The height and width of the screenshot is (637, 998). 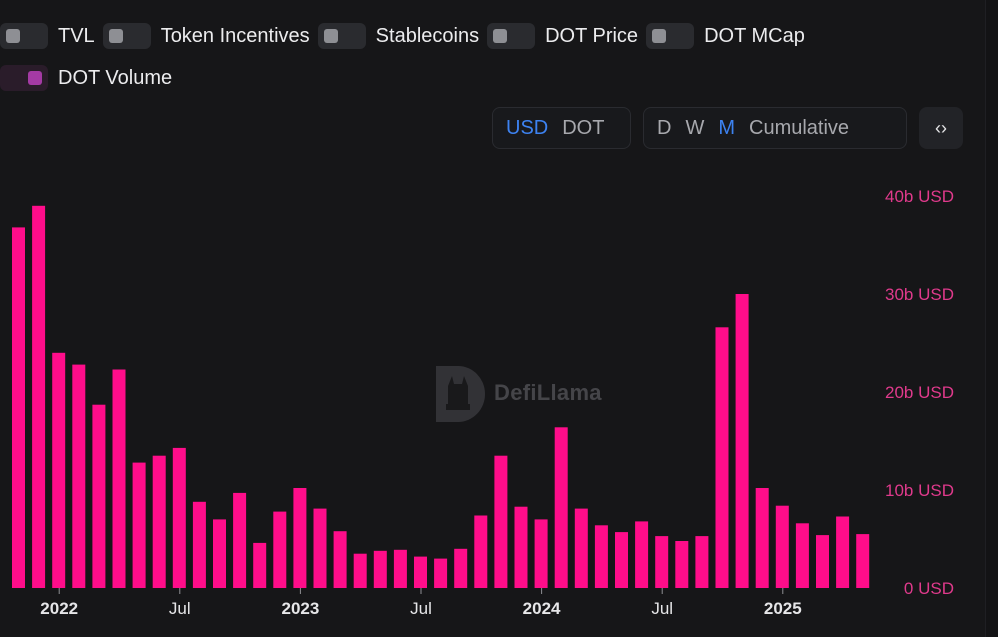 What do you see at coordinates (799, 127) in the screenshot?
I see `period-cumulative-button: Cumulative` at bounding box center [799, 127].